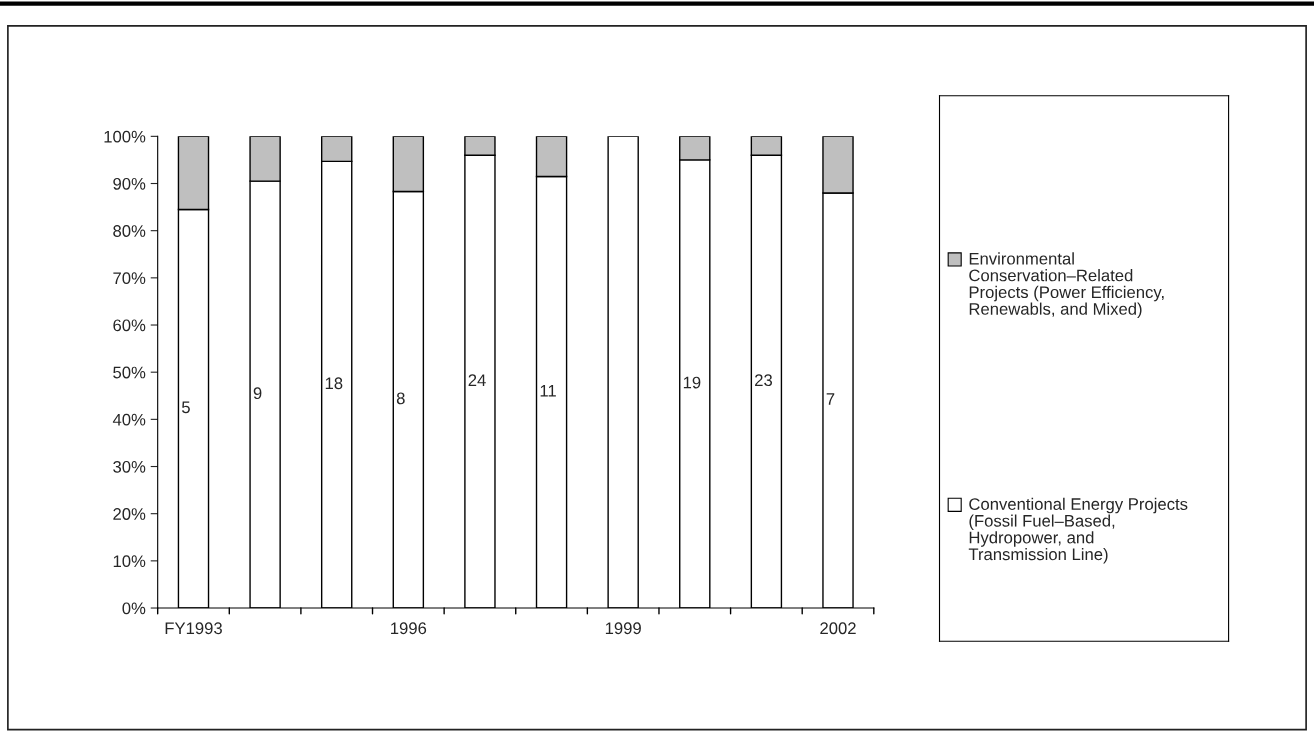  Describe the element at coordinates (477, 380) in the screenshot. I see `annotation: 24` at that location.